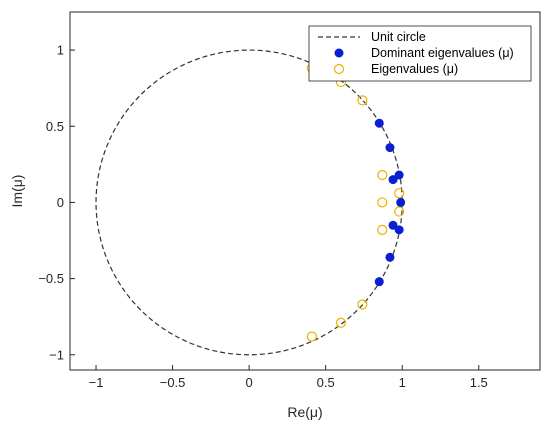 This screenshot has height=437, width=550. I want to click on legend-box, so click(420, 53).